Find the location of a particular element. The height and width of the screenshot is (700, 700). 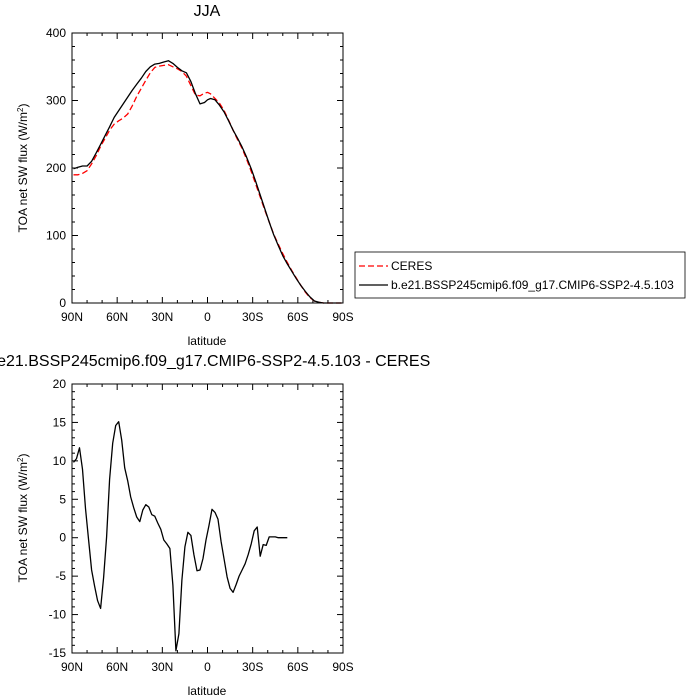

top-x-tick-label: 0 is located at coordinates (207, 317).